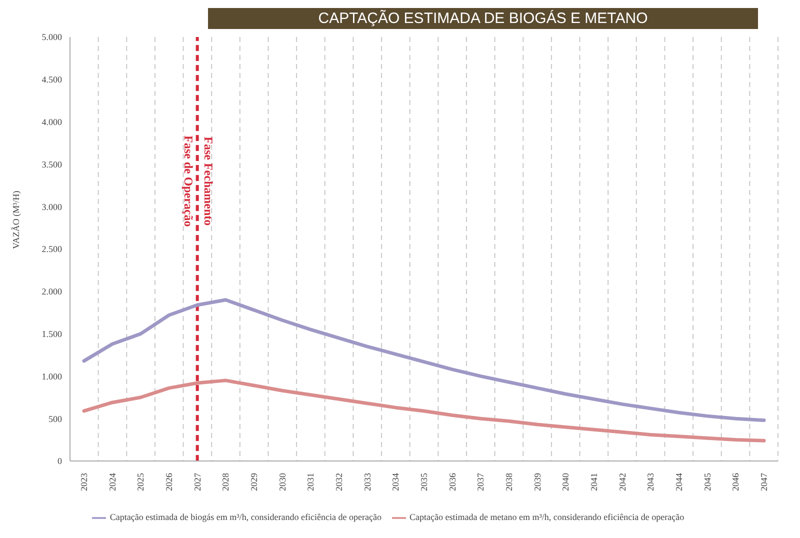  What do you see at coordinates (52, 37) in the screenshot?
I see `y-tick-label: 5.000` at bounding box center [52, 37].